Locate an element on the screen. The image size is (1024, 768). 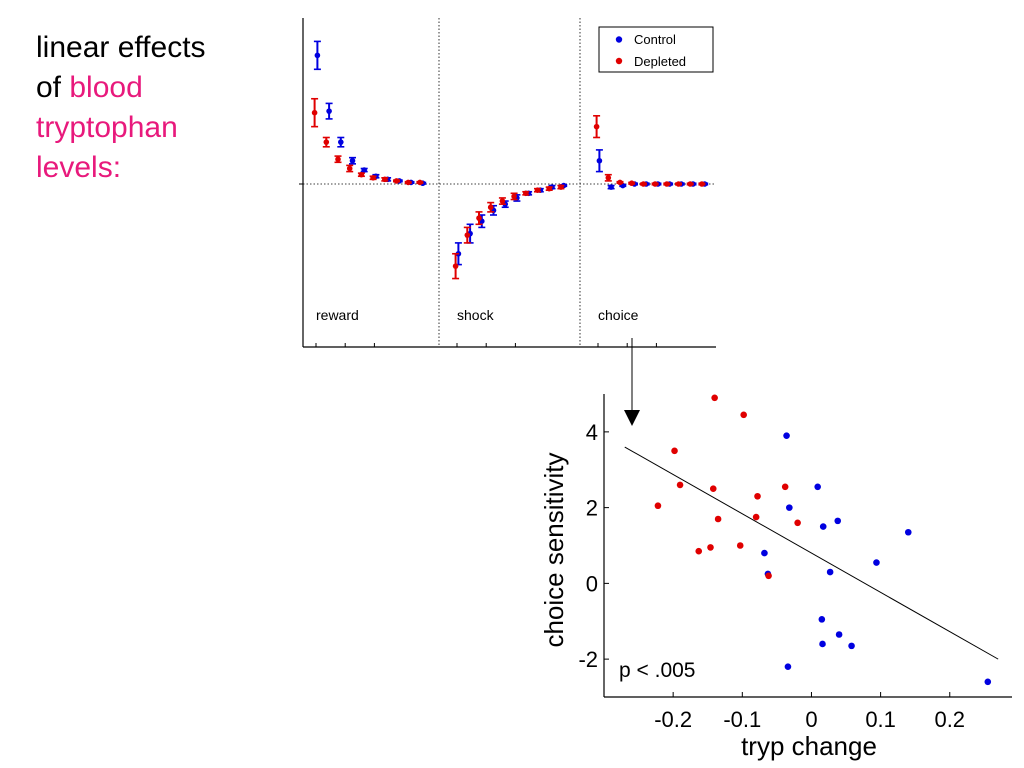
legend-label-control: Control is located at coordinates (655, 39).